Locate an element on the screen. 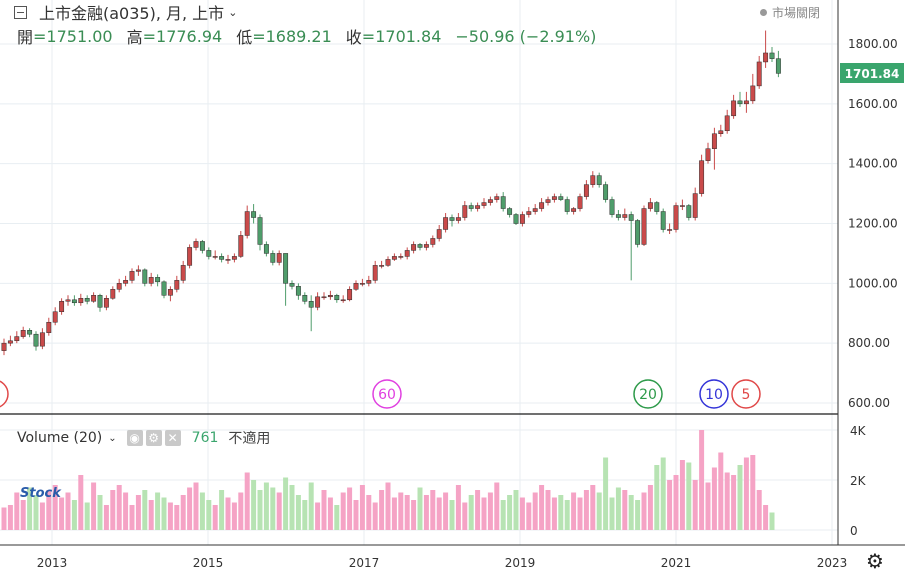  volume-label: Volume (20) is located at coordinates (60, 438).